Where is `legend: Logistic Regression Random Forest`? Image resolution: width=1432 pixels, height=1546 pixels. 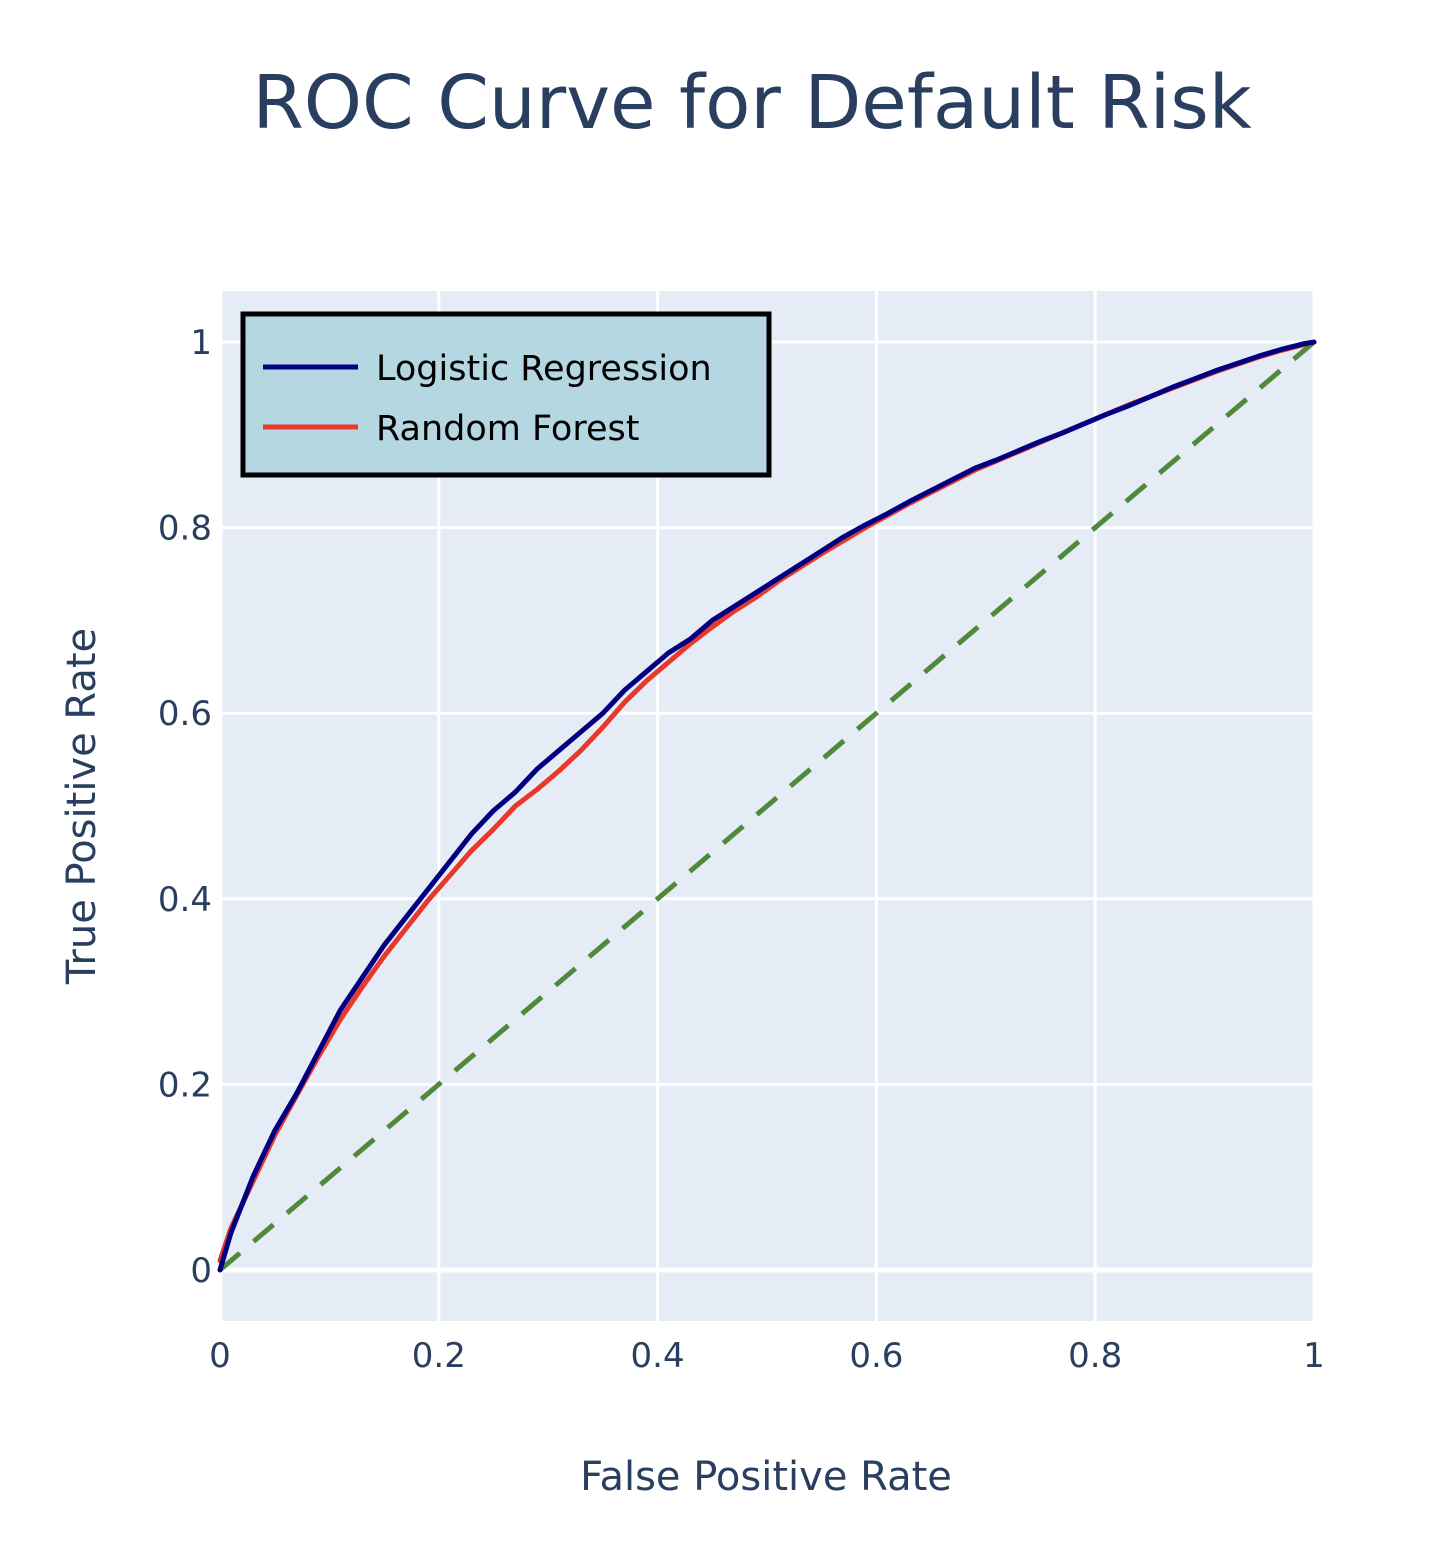
legend: Logistic Regression Random Forest is located at coordinates (506, 394).